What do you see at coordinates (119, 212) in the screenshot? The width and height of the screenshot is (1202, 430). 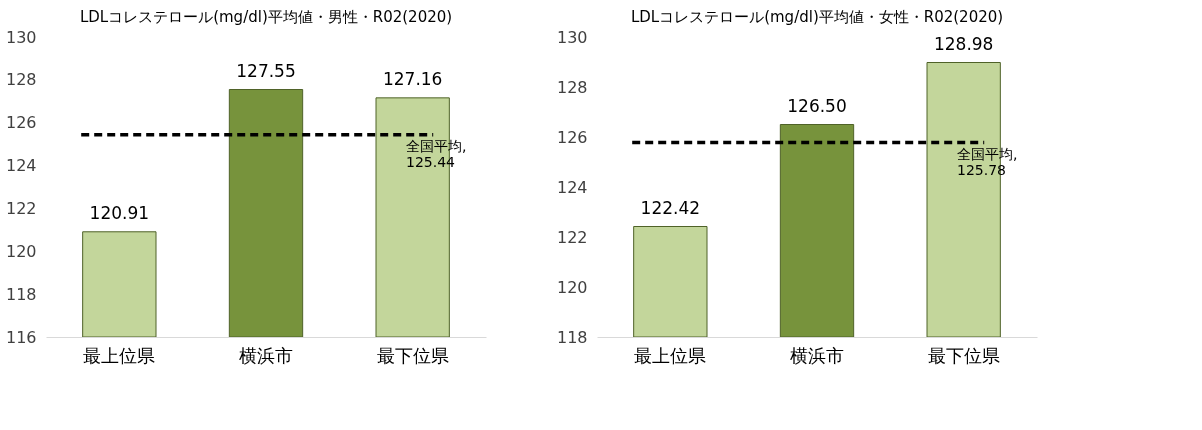 I see `data-label: 120.91` at bounding box center [119, 212].